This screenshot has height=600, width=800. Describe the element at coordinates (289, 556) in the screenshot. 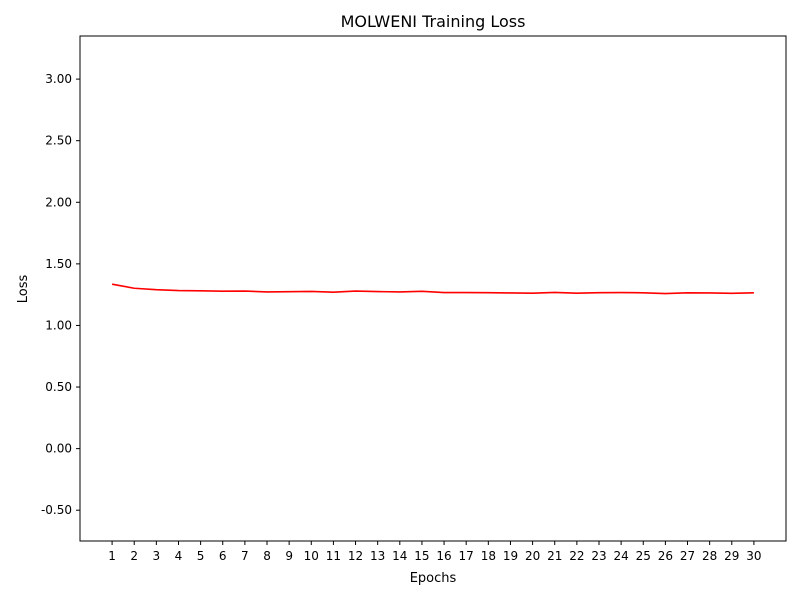

I see `x-tick-label: 9` at that location.